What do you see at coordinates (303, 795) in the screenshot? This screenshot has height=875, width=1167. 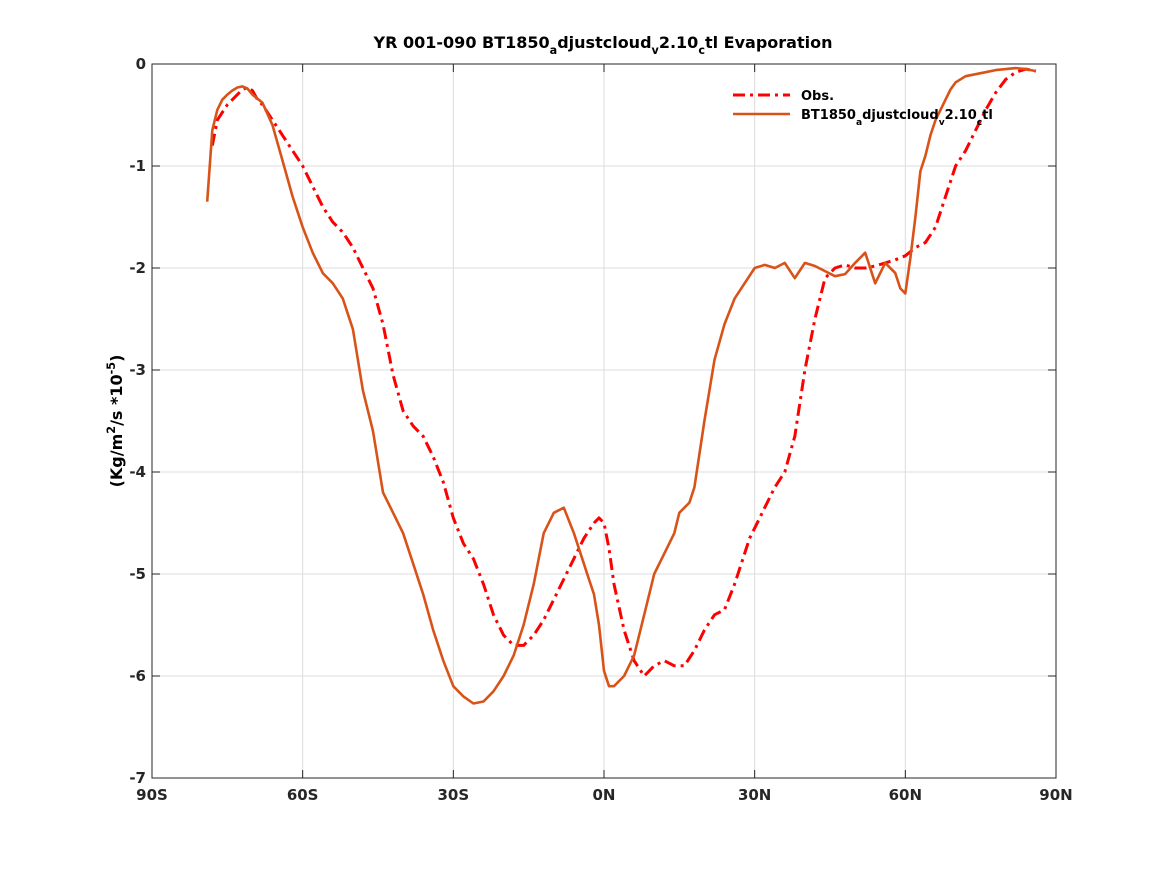 I see `x-tick-label: 60S` at bounding box center [303, 795].